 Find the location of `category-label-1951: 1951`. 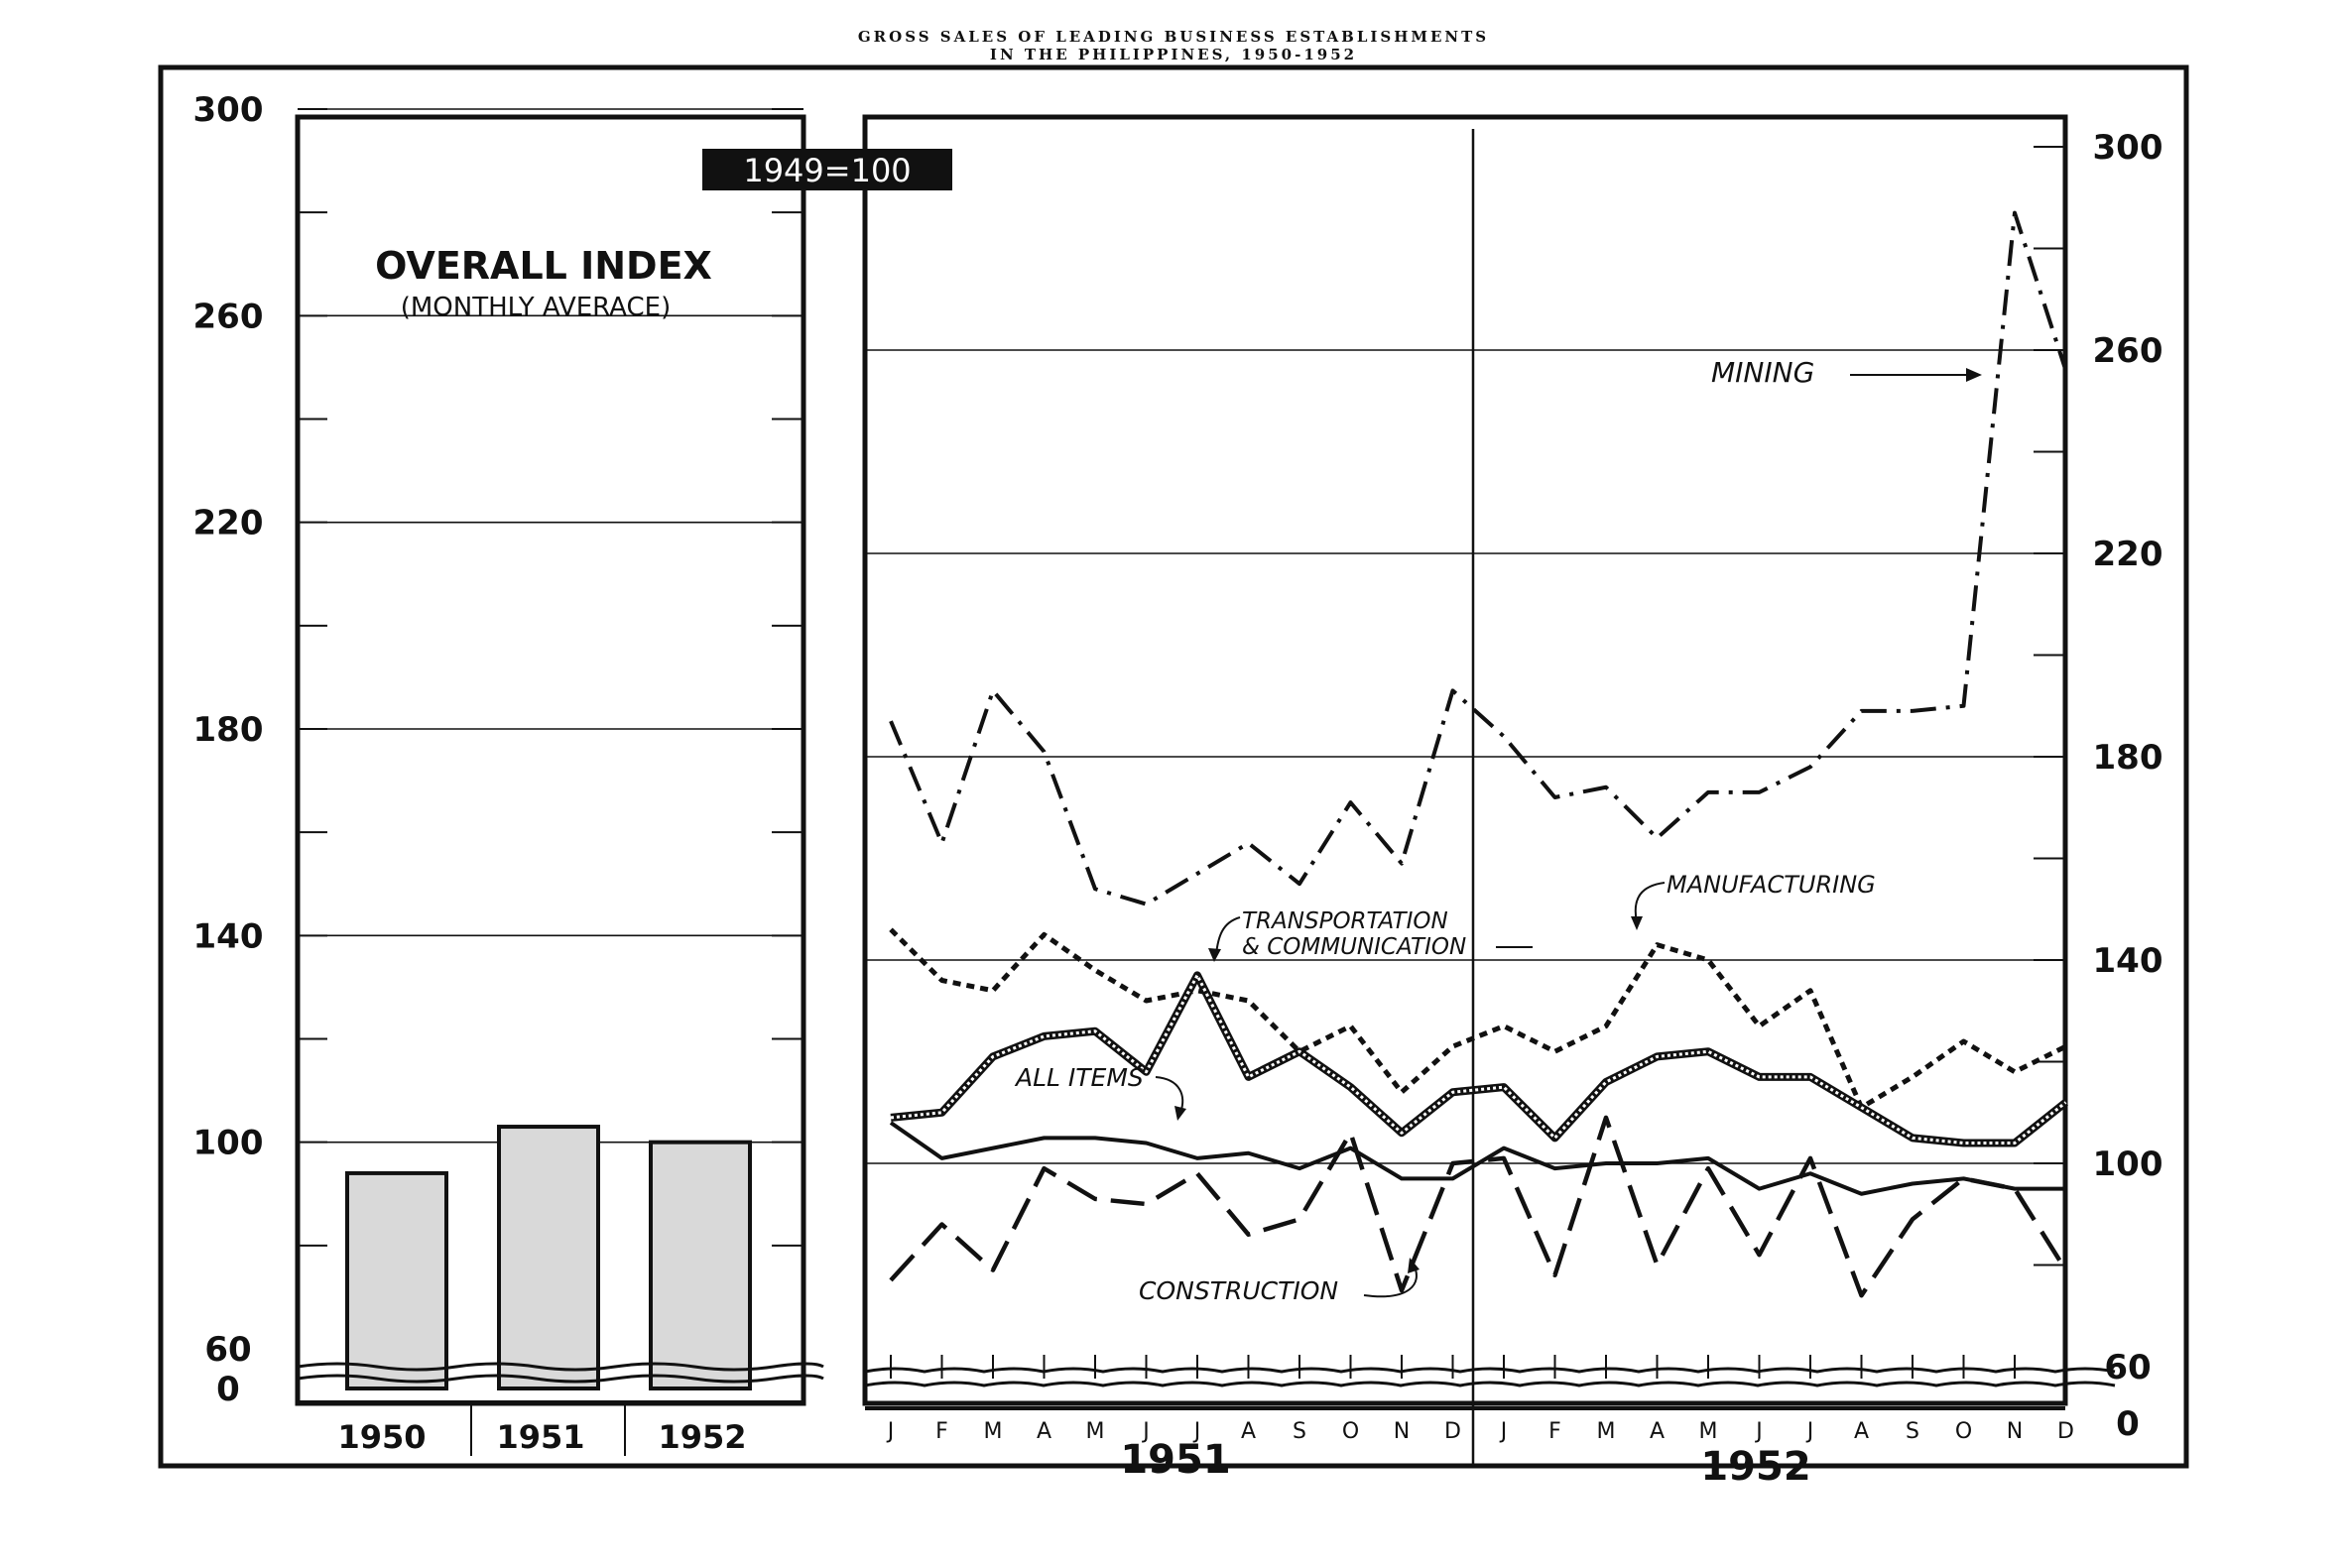

category-label-1951: 1951 is located at coordinates (540, 1437).